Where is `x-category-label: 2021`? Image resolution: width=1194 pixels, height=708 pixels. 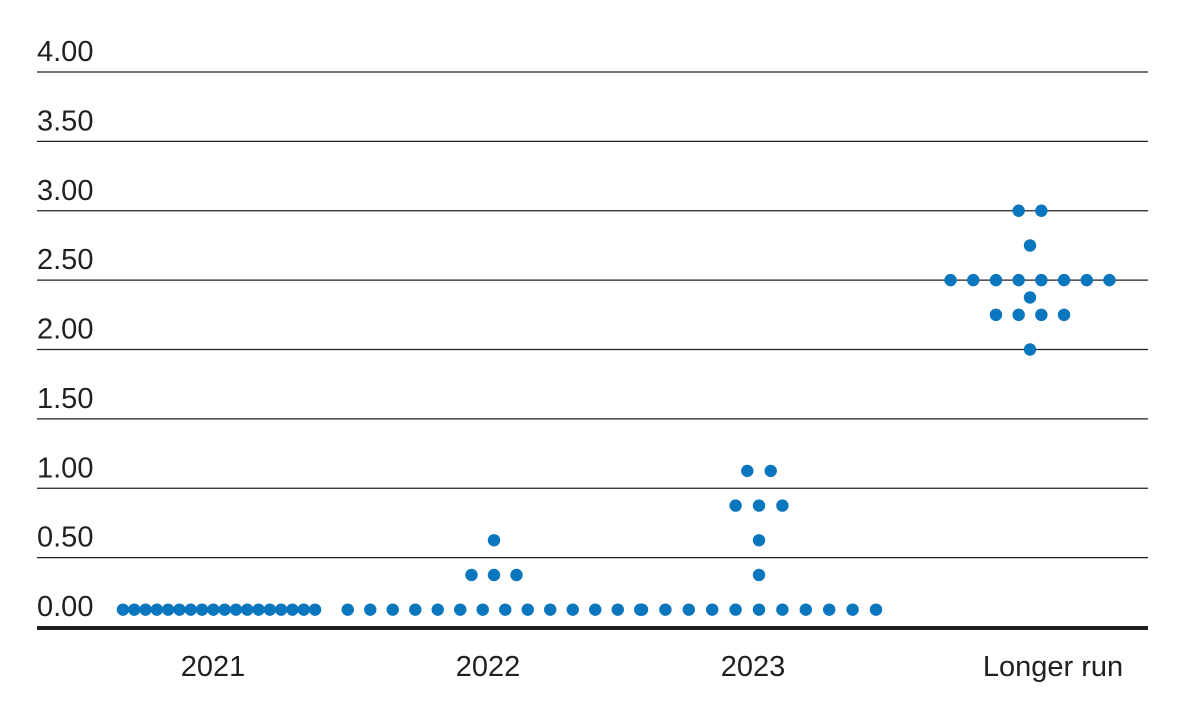 x-category-label: 2021 is located at coordinates (213, 667).